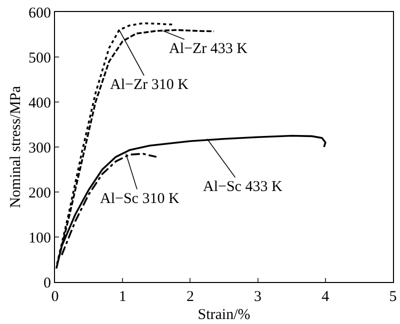  I want to click on annotation: Al−Zr 310 K, so click(149, 85).